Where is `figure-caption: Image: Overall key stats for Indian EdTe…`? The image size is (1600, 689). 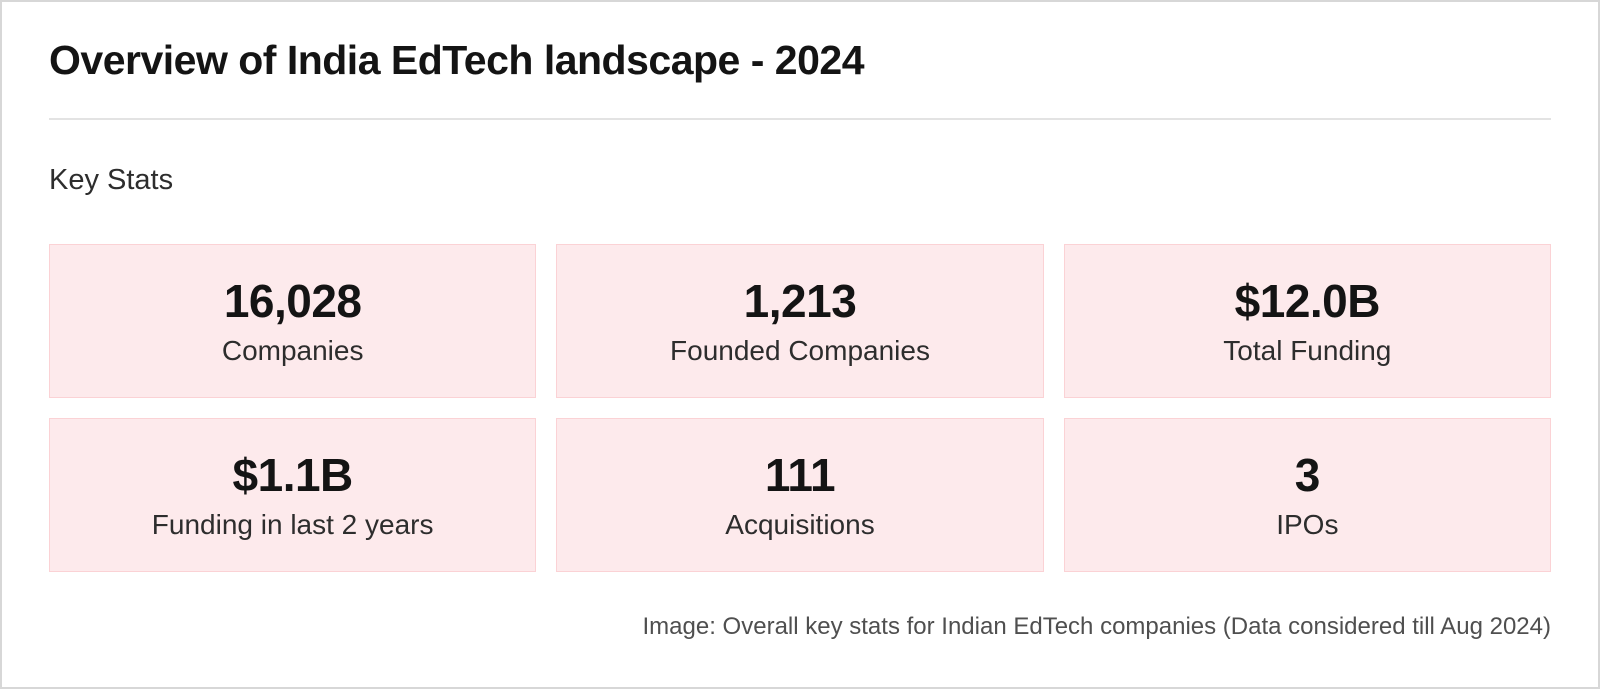
figure-caption: Image: Overall key stats for Indian EdTe… is located at coordinates (1096, 627).